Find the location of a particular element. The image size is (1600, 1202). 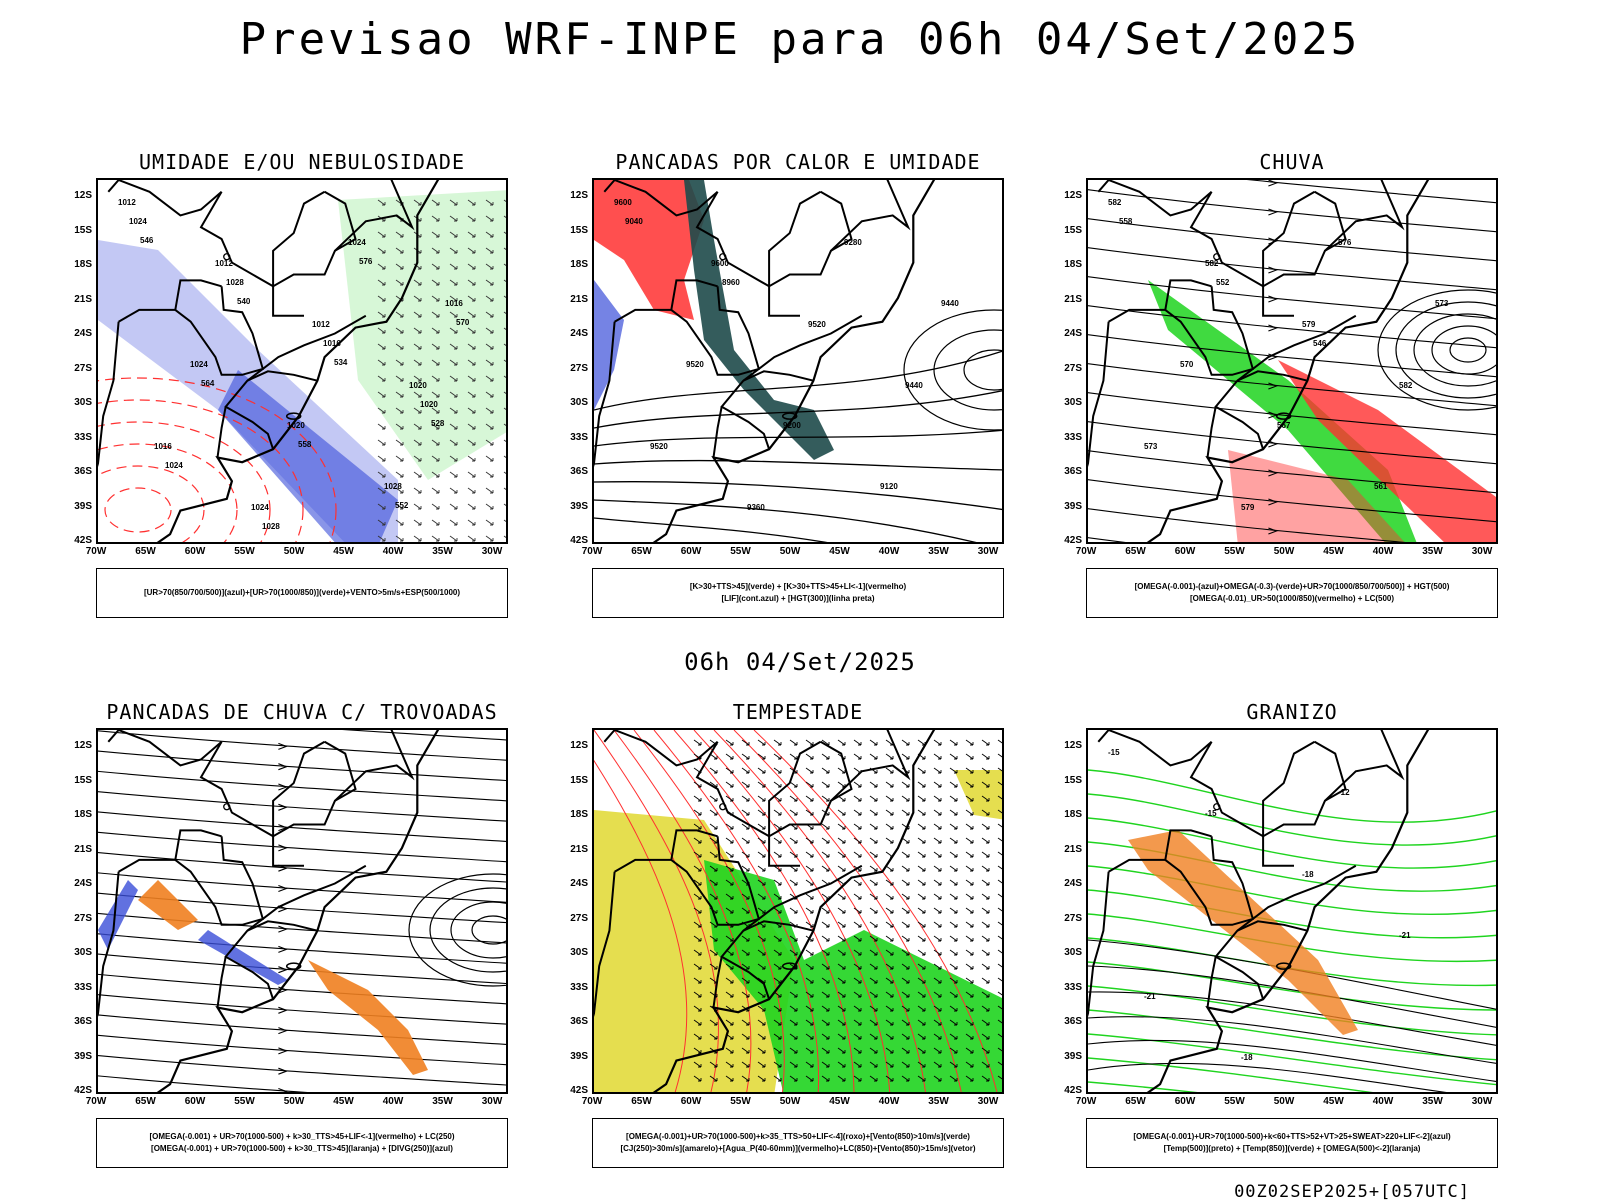

latitude-tick-label: 33S is located at coordinates (1073, 987).